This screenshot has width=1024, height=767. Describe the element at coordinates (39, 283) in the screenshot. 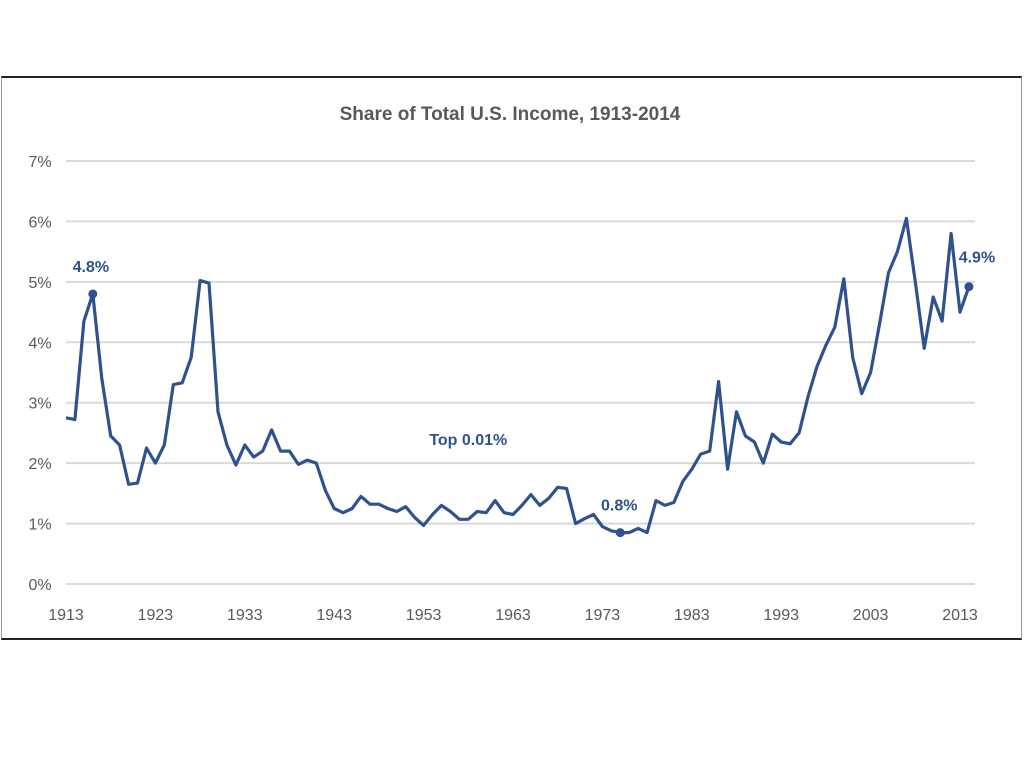

I see `y-tick-label: 5%` at that location.